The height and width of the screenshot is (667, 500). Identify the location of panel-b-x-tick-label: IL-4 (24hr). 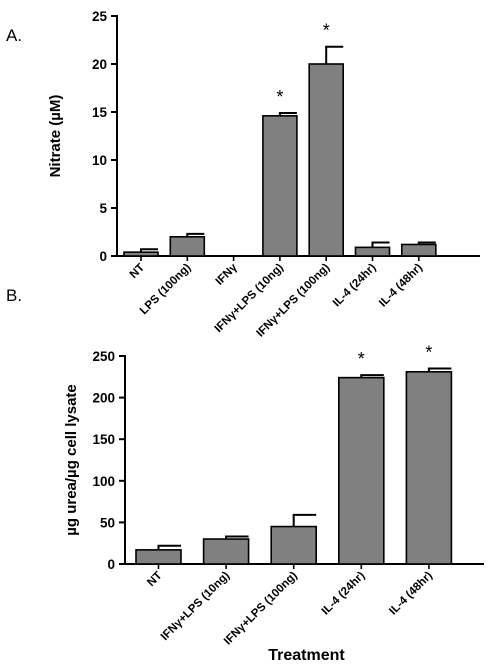
(344, 594).